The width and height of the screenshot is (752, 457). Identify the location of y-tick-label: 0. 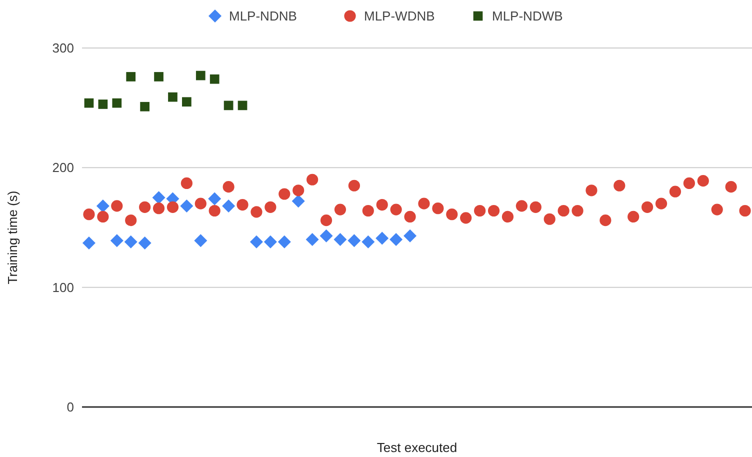
(70, 407).